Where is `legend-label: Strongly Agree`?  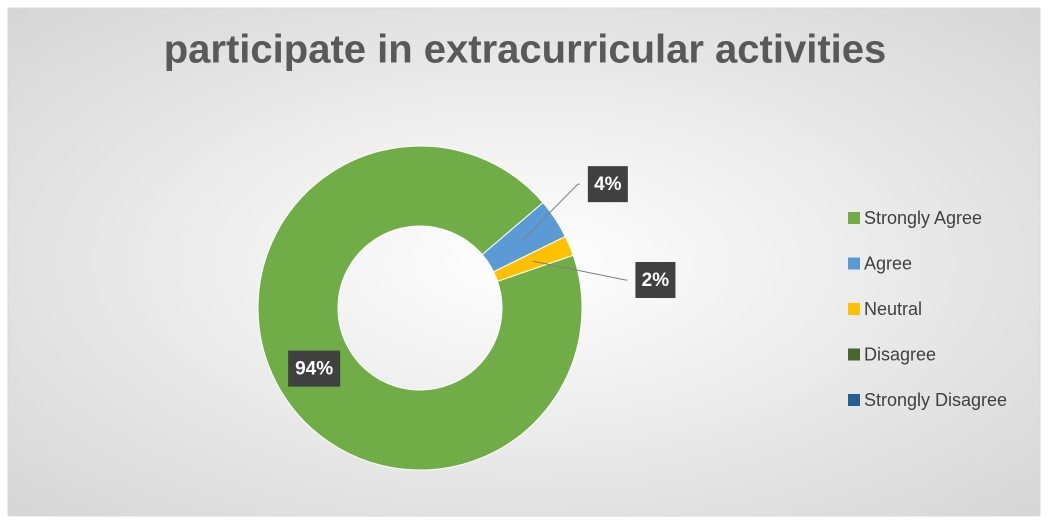
legend-label: Strongly Agree is located at coordinates (923, 218).